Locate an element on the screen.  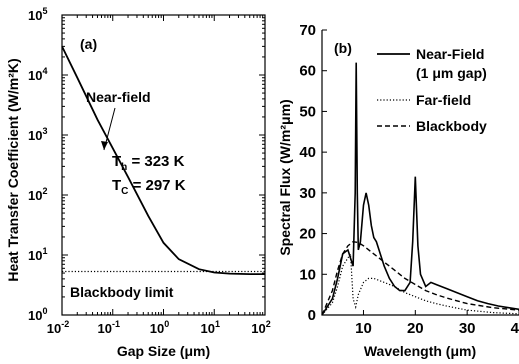
panel-a-x-tick-label: 10¹ is located at coordinates (210, 327).